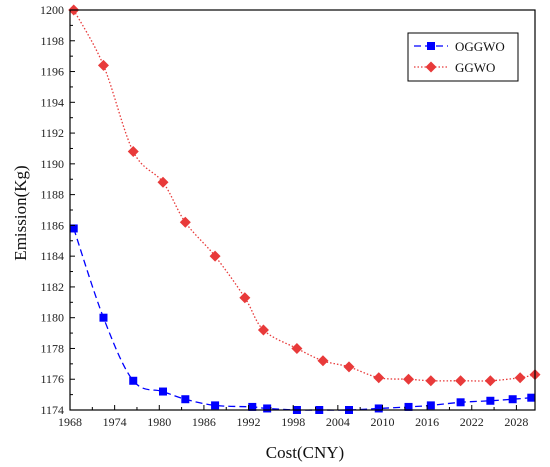  I want to click on y-tick-label: 1186, so click(52, 225).